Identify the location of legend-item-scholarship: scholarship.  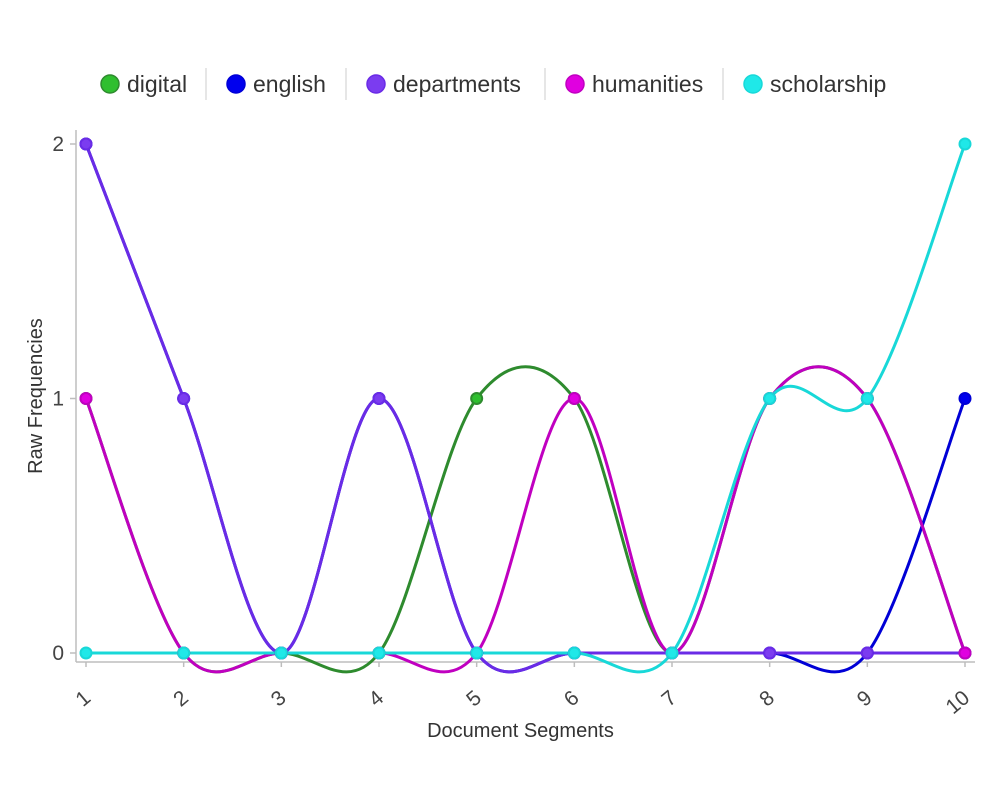
(814, 84).